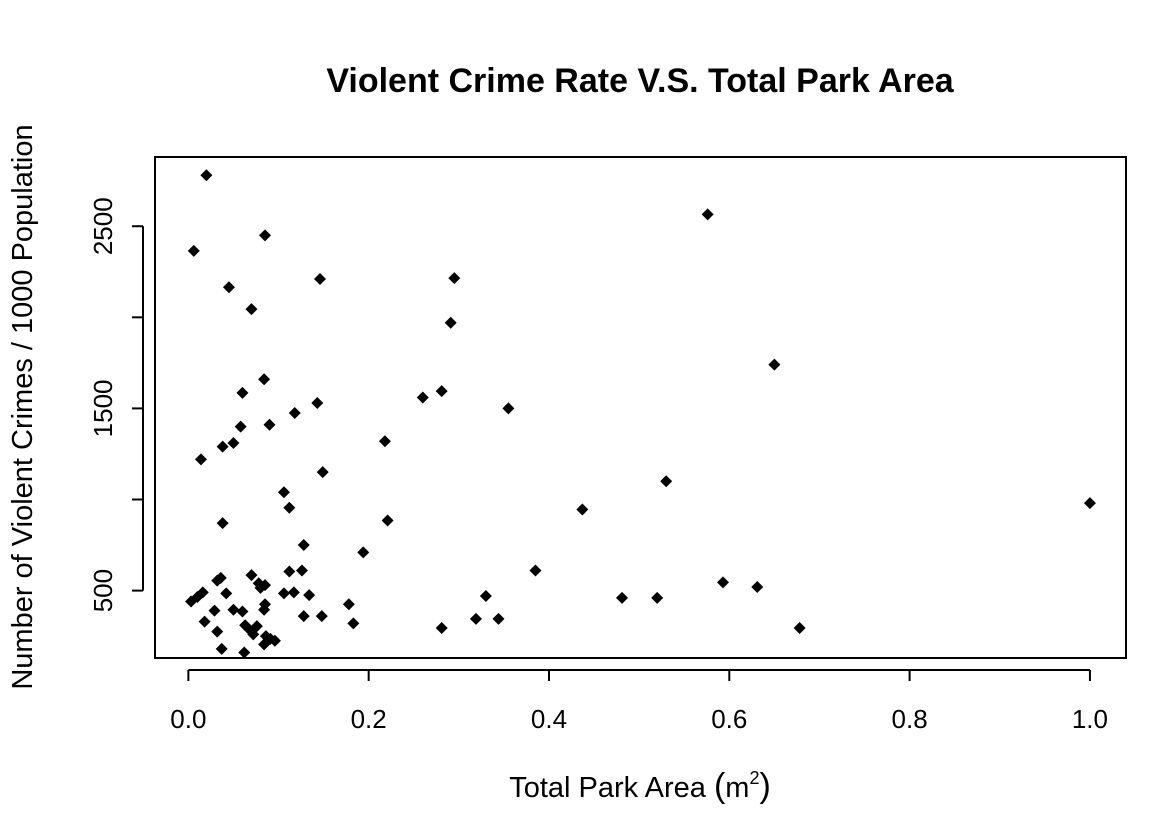 This screenshot has width=1154, height=816. Describe the element at coordinates (764, 786) in the screenshot. I see `x-axis-label-close-paren: )` at that location.